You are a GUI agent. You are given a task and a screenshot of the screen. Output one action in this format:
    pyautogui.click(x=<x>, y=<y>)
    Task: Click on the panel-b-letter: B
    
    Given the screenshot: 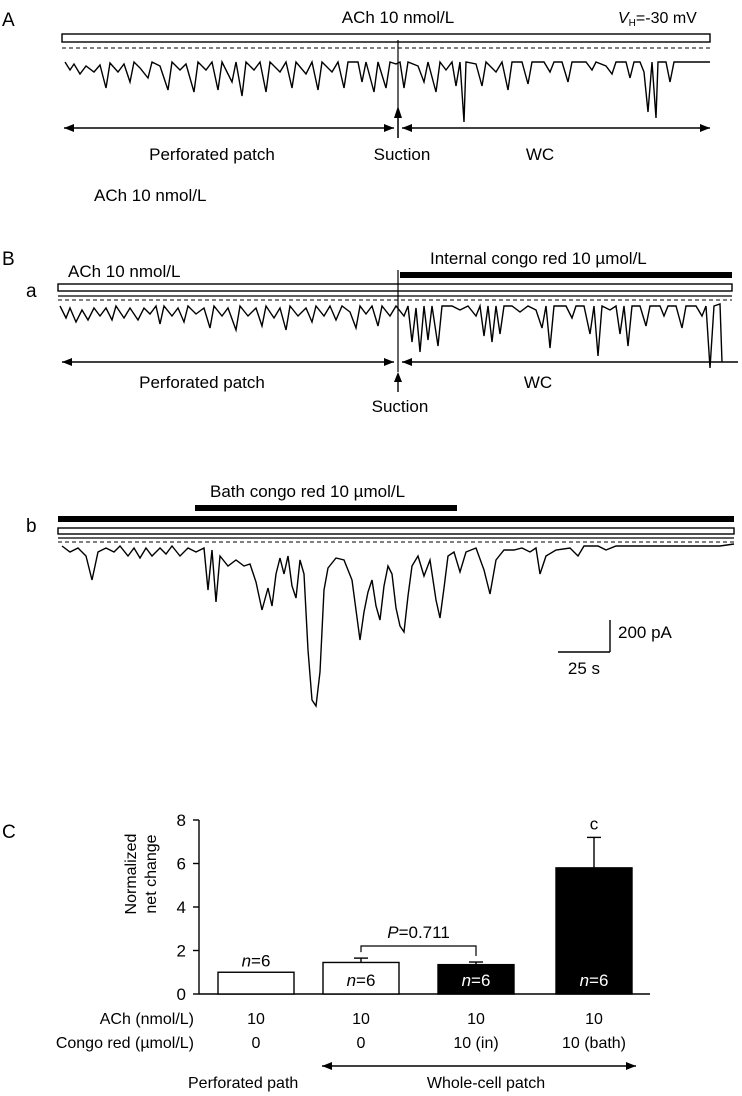 What is the action you would take?
    pyautogui.click(x=8, y=259)
    